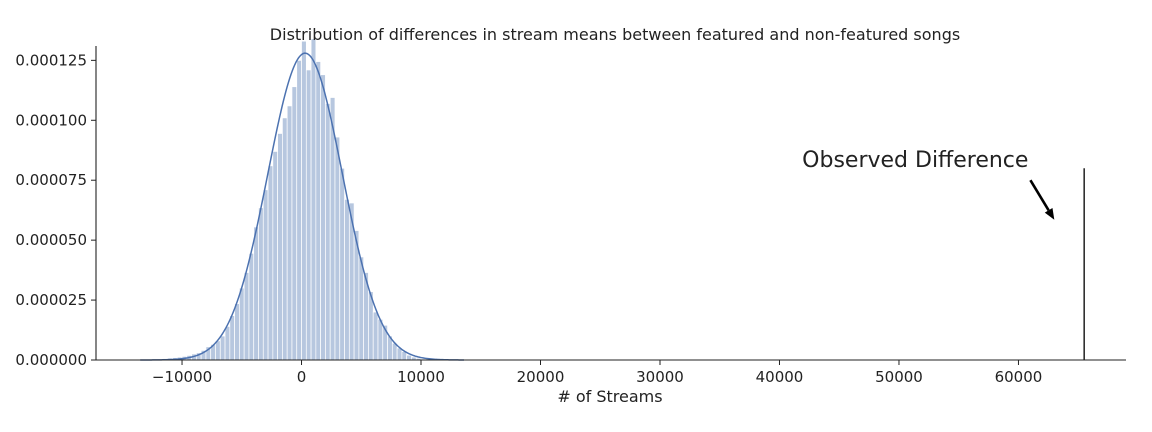  I want to click on y-tick-label: 0.000000, so click(51, 360).